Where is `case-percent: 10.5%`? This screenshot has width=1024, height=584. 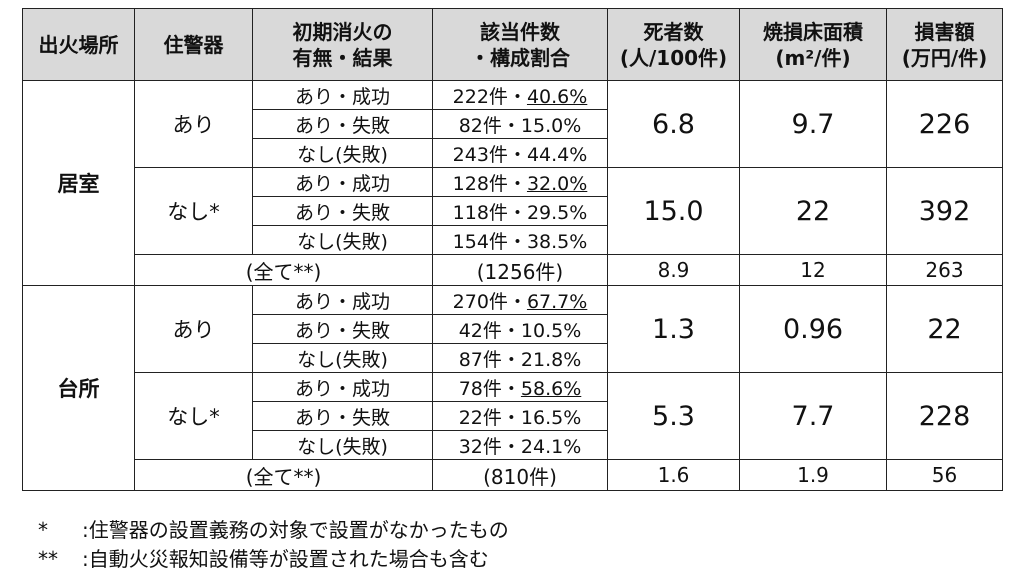
case-percent: 10.5% is located at coordinates (551, 330).